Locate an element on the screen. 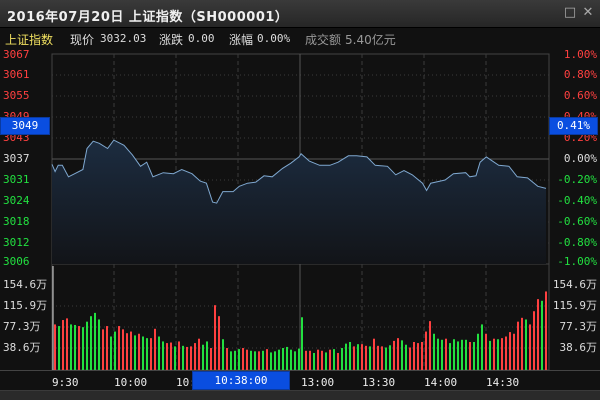  window-title: 2016年07月20日 上证指数（SH000001） is located at coordinates (148, 17).